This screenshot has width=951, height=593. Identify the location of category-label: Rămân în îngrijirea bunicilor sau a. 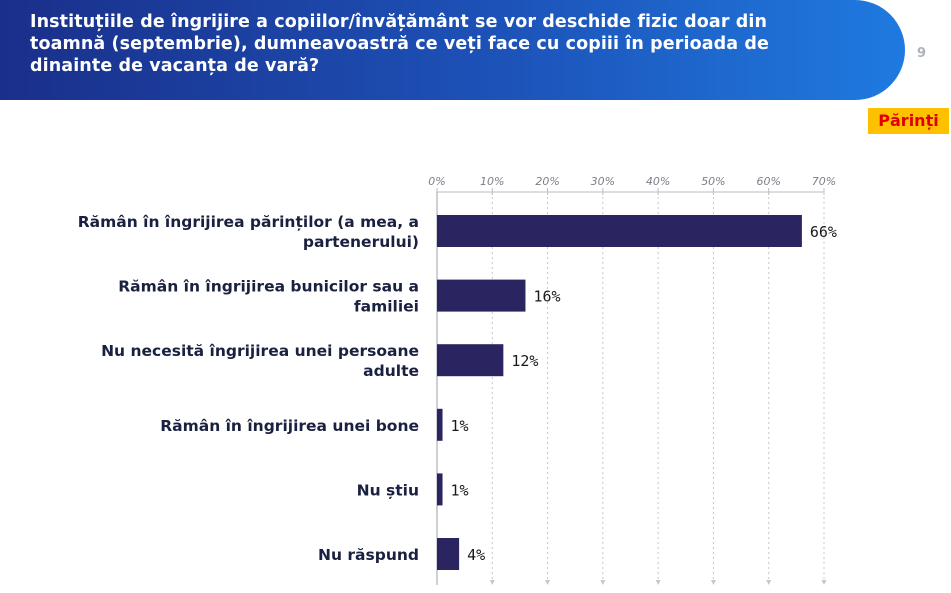
(268, 287).